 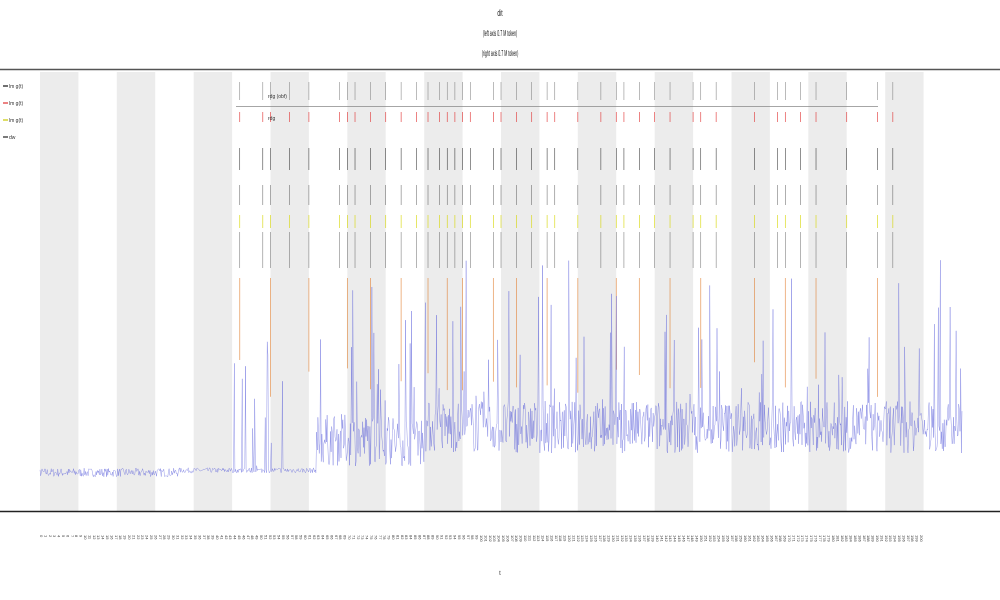 I want to click on x-tick-label: 46, so click(x=243, y=537).